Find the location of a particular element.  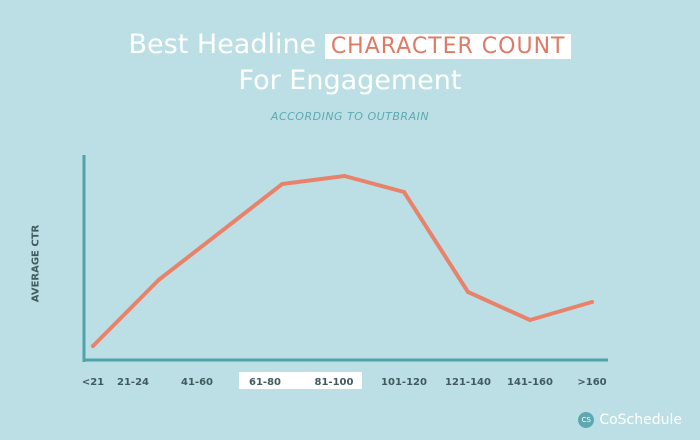

title-text: Best Headline is located at coordinates (222, 44).